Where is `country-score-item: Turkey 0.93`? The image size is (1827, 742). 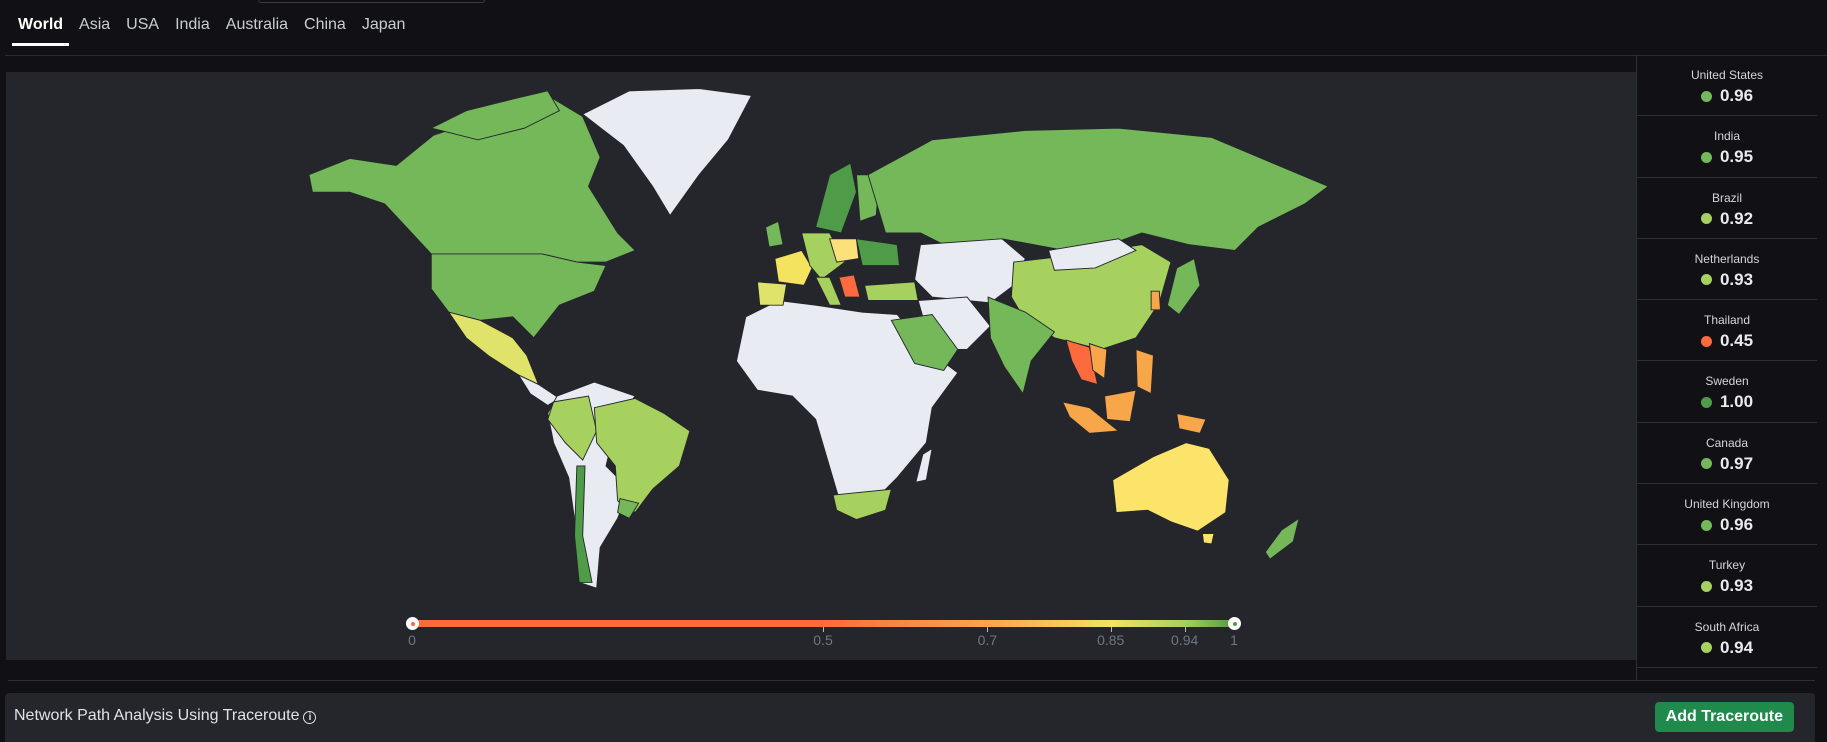
country-score-item: Turkey 0.93 is located at coordinates (1727, 576).